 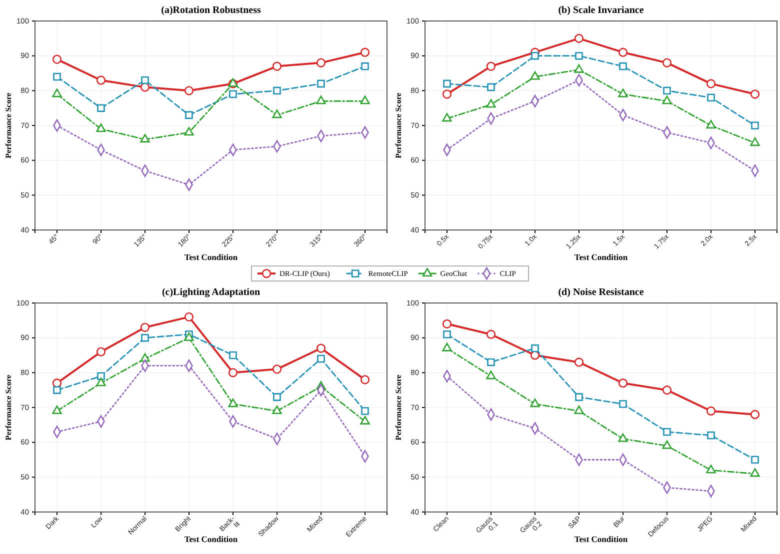 What do you see at coordinates (601, 292) in the screenshot?
I see `chart-title: (d) Noise Resistance` at bounding box center [601, 292].